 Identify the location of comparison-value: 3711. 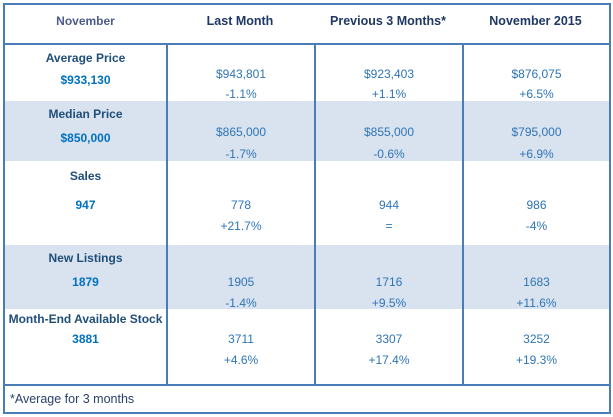
(241, 339).